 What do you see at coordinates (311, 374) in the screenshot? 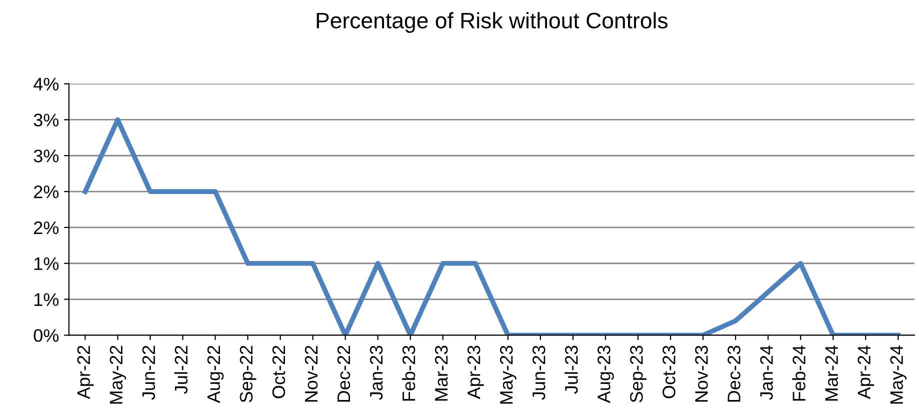
I see `x-tick-label: Nov-22` at bounding box center [311, 374].